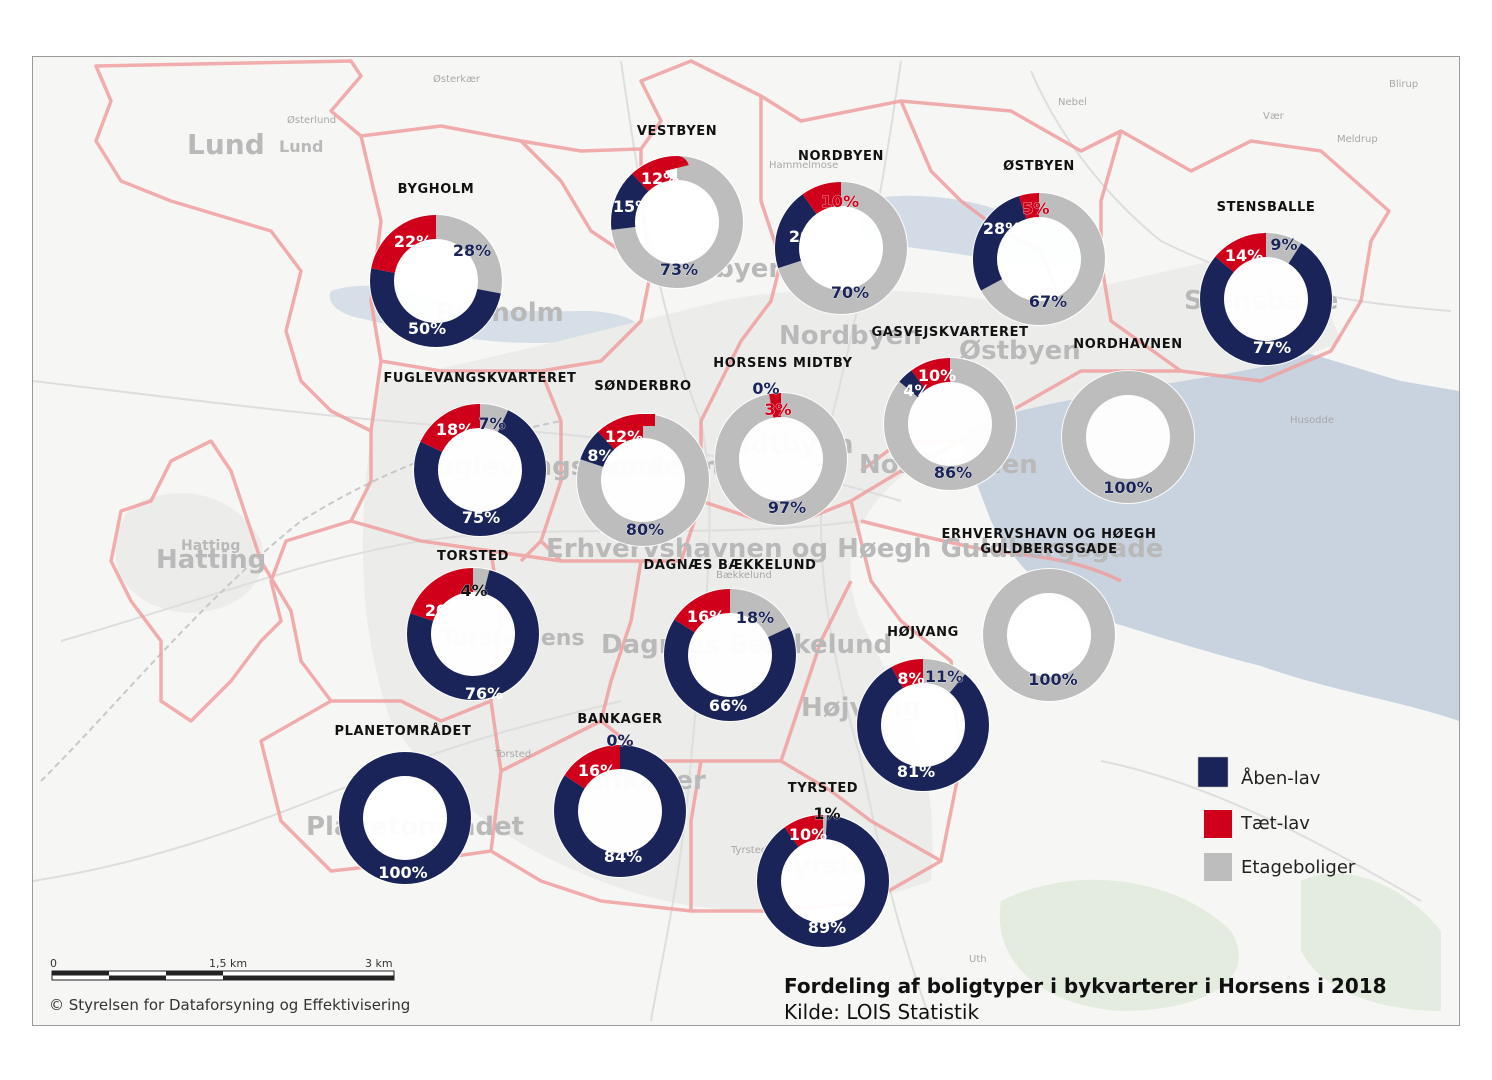  Describe the element at coordinates (403, 731) in the screenshot. I see `district-name-planetomradet: PLANETOMRÅDET` at that location.